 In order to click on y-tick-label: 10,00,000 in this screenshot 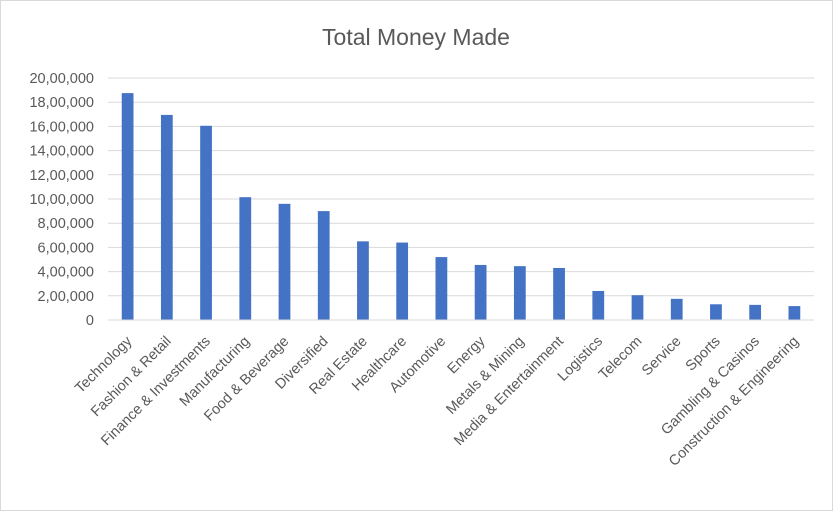, I will do `click(61, 200)`.